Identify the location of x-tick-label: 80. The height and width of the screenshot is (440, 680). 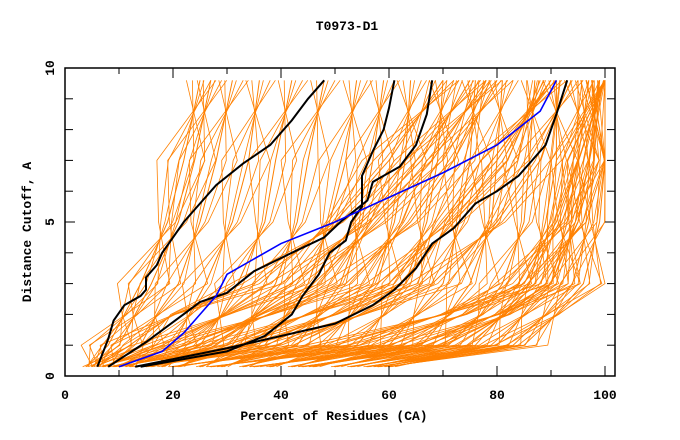
(497, 395).